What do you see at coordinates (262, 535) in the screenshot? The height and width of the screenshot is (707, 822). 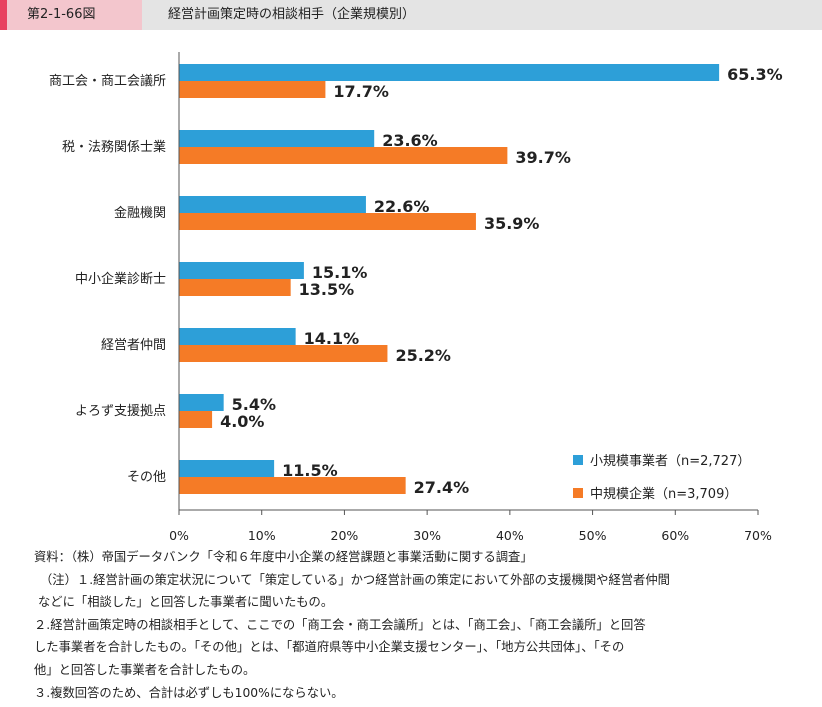 I see `x-tick-label: 10%` at bounding box center [262, 535].